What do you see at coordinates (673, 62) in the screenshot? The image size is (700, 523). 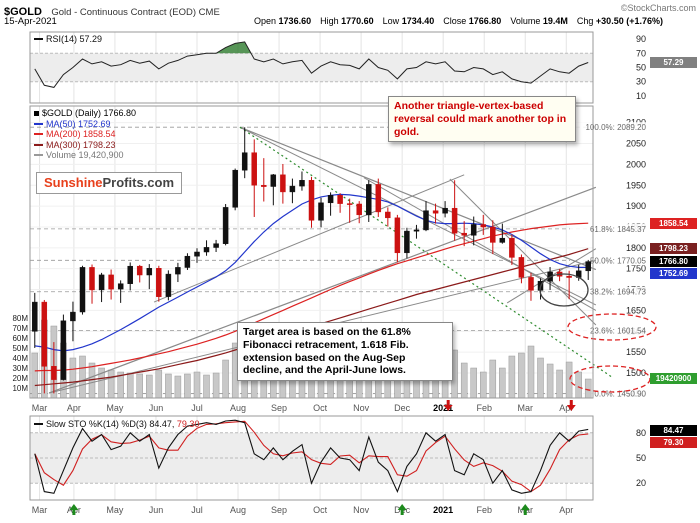 I see `rsi-value-badge: 57.29` at bounding box center [673, 62].